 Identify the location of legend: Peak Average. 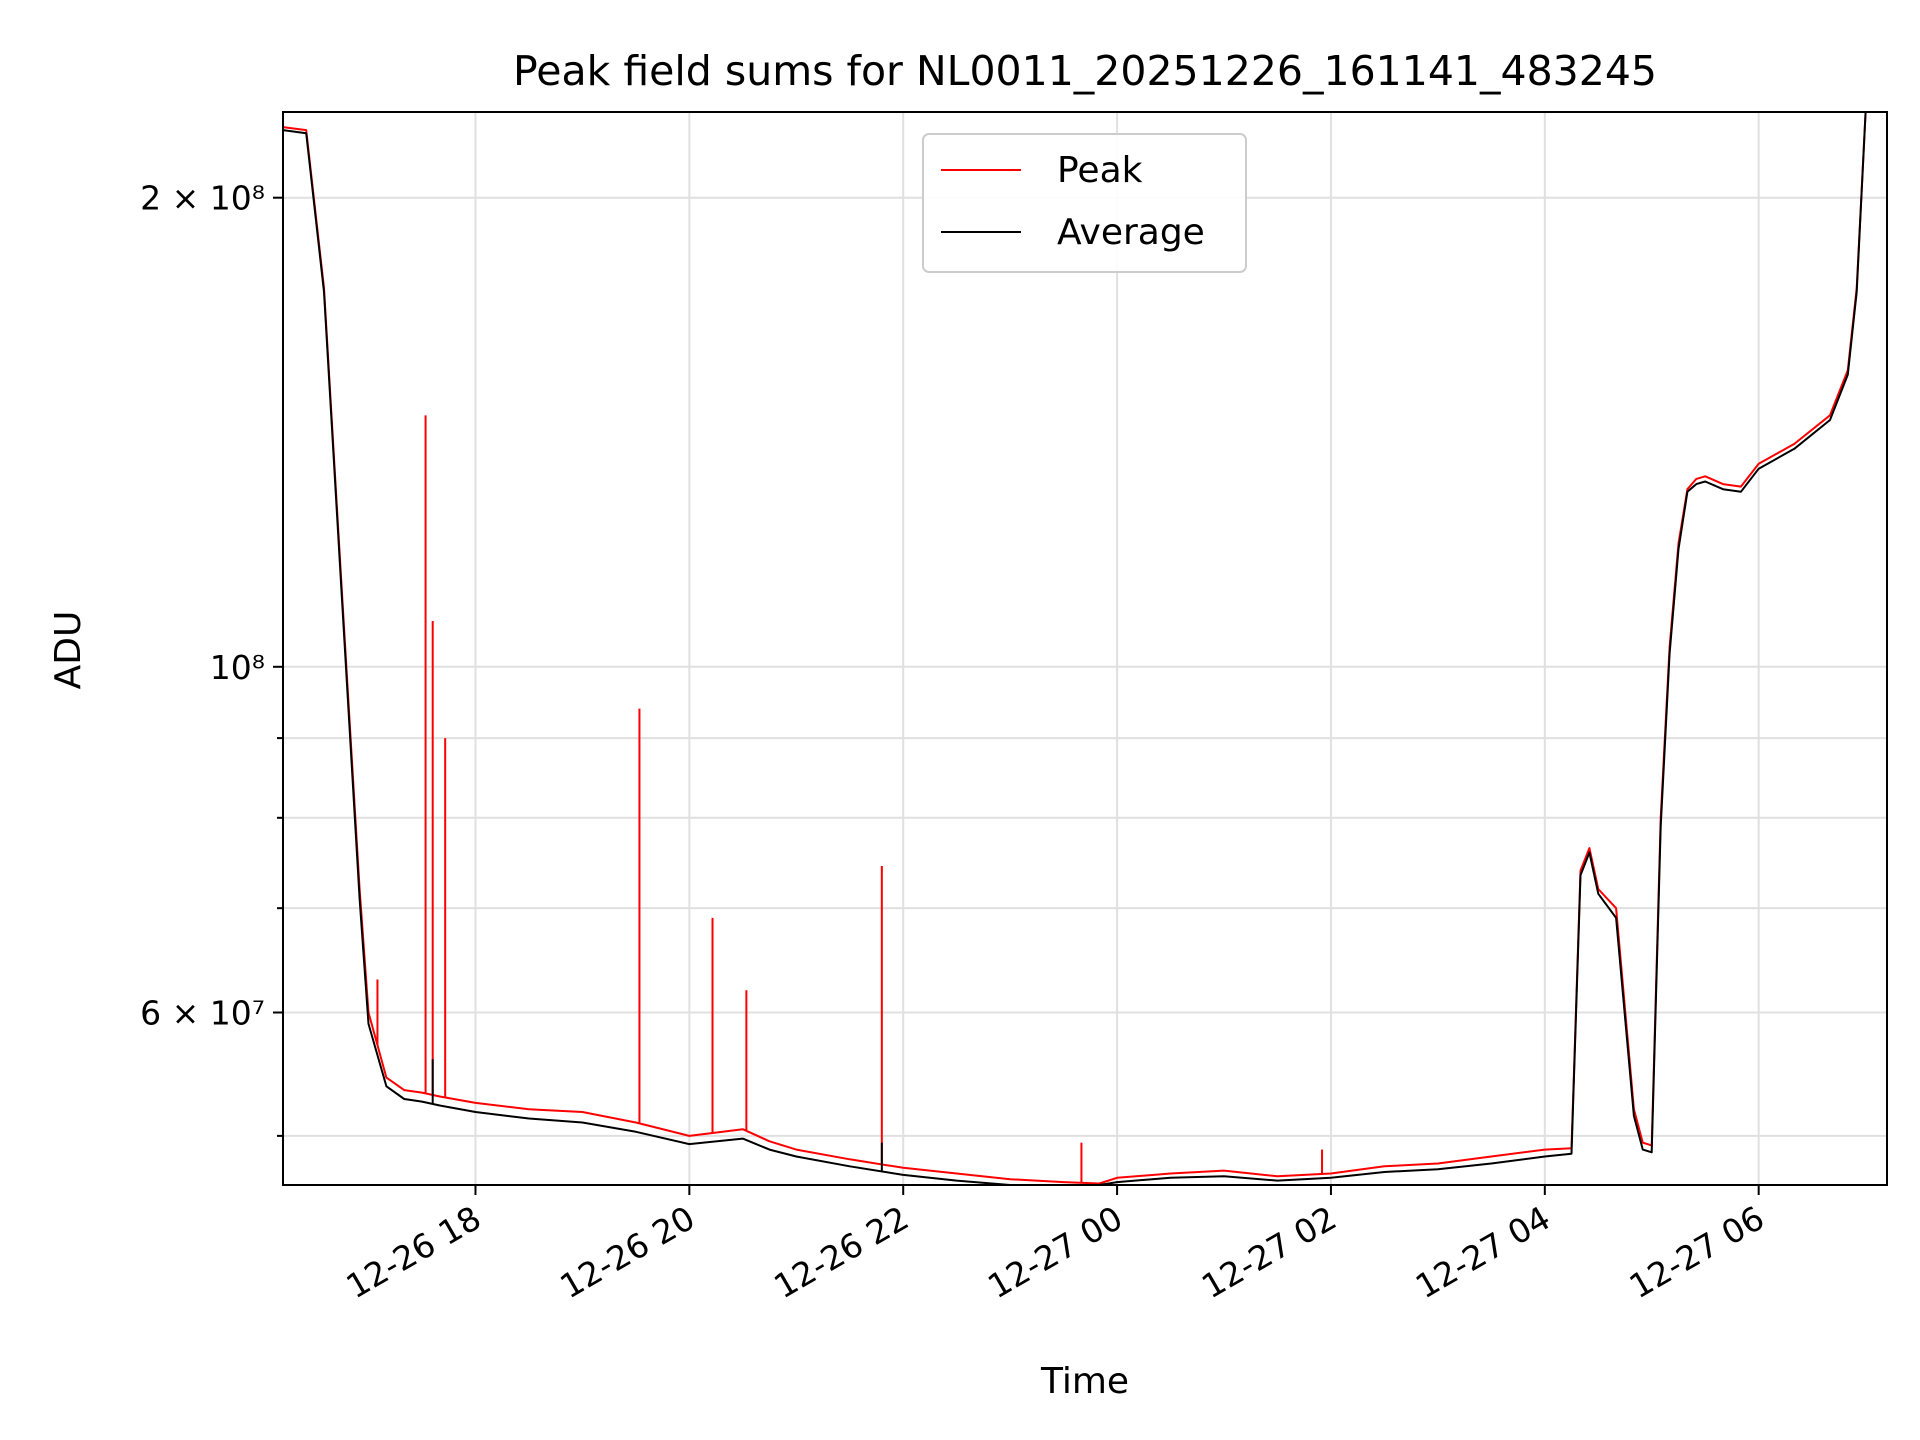
(1084, 203).